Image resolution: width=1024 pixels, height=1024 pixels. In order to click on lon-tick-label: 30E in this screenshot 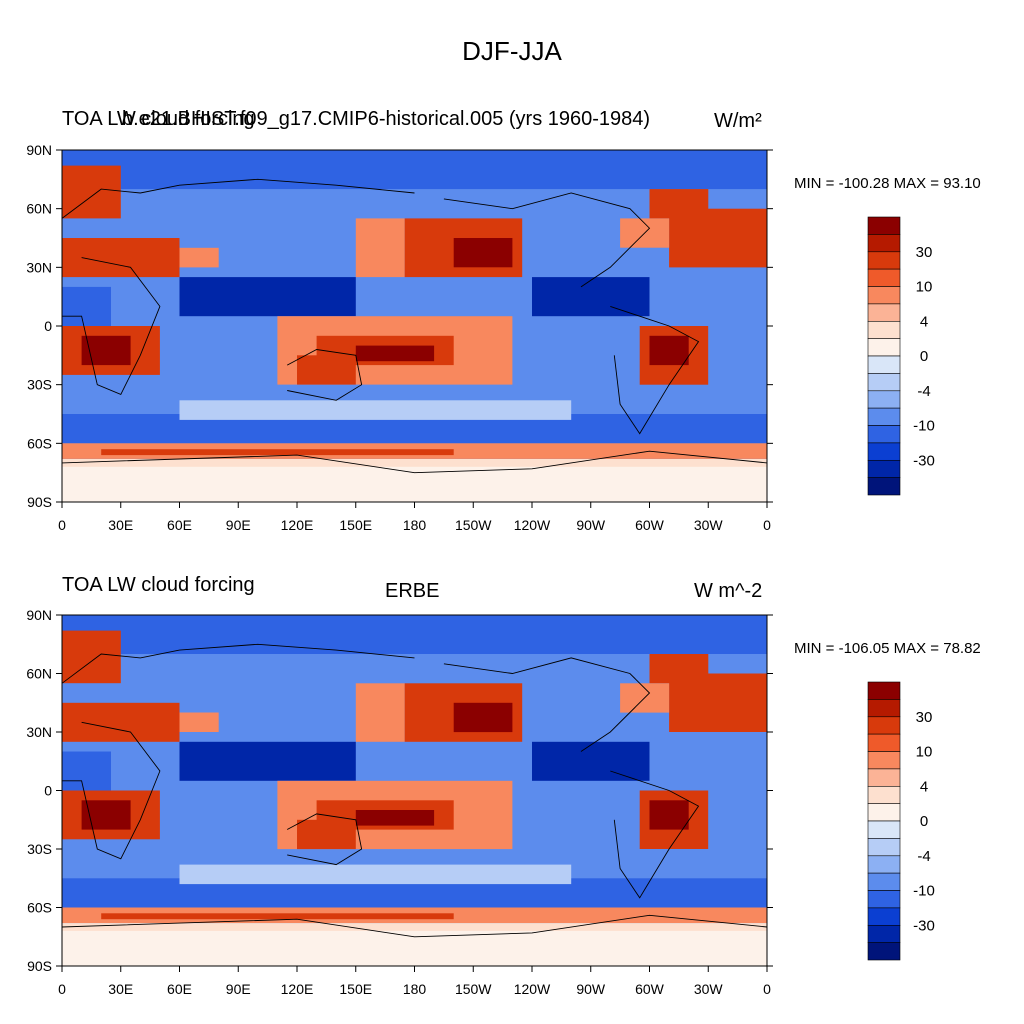, I will do `click(120, 525)`.